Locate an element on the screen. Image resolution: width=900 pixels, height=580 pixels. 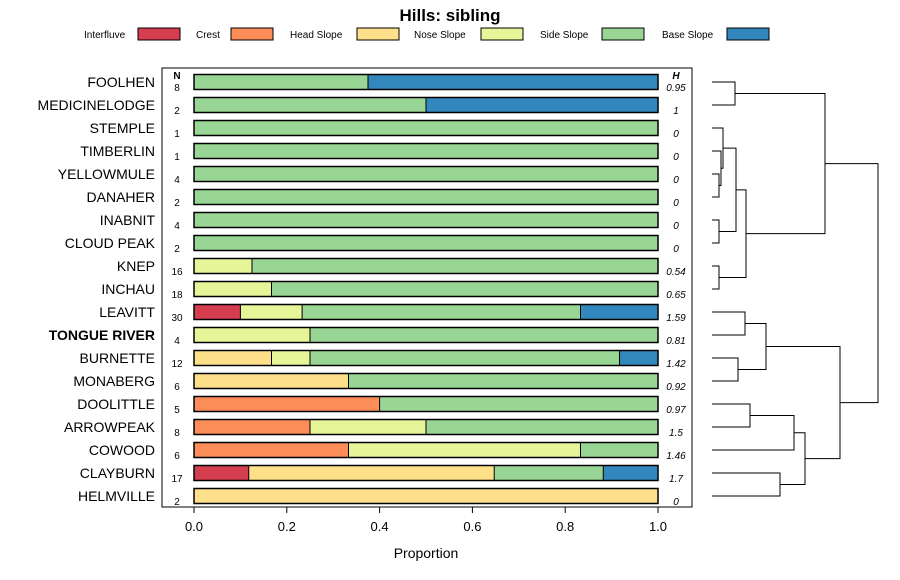
row-h-value: 0.92 is located at coordinates (676, 387).